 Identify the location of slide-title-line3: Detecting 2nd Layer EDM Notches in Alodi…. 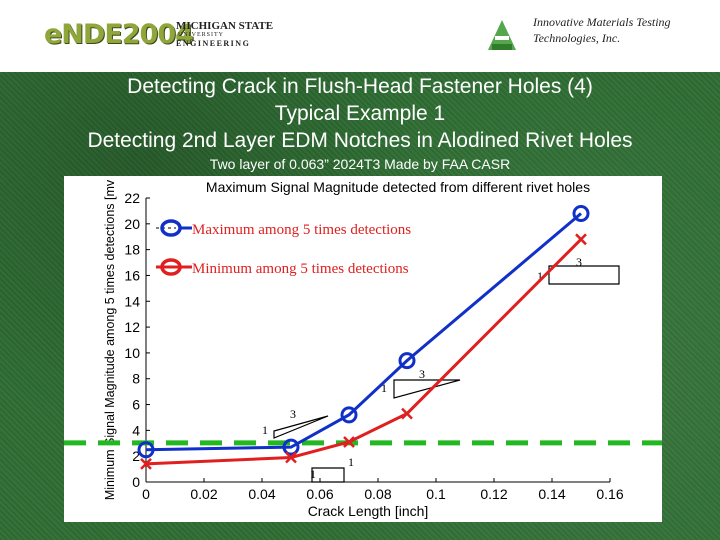
(360, 140).